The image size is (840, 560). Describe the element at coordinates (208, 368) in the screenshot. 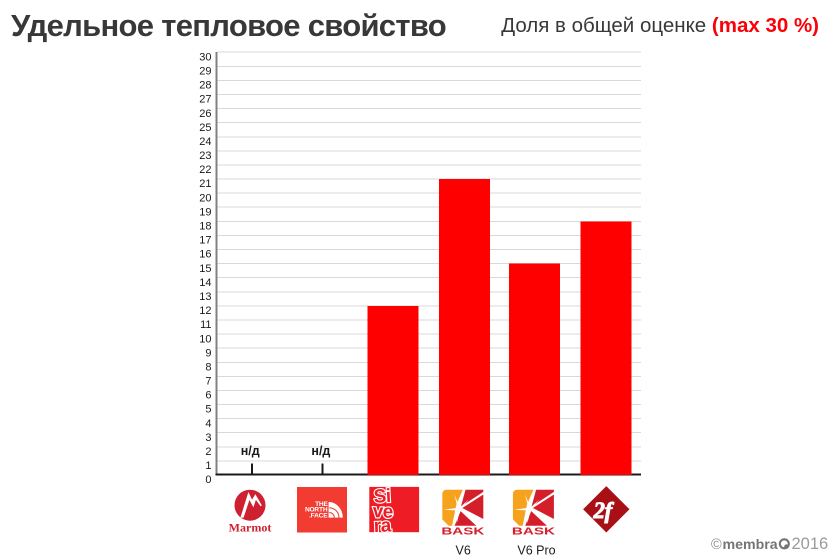

I see `svg-text: 8` at that location.